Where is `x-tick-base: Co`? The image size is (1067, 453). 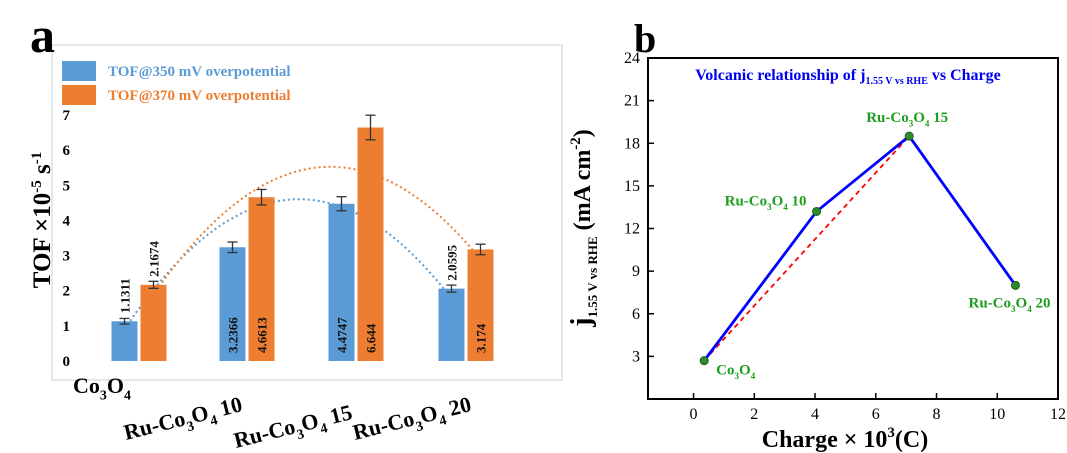 x-tick-base: Co is located at coordinates (86, 385).